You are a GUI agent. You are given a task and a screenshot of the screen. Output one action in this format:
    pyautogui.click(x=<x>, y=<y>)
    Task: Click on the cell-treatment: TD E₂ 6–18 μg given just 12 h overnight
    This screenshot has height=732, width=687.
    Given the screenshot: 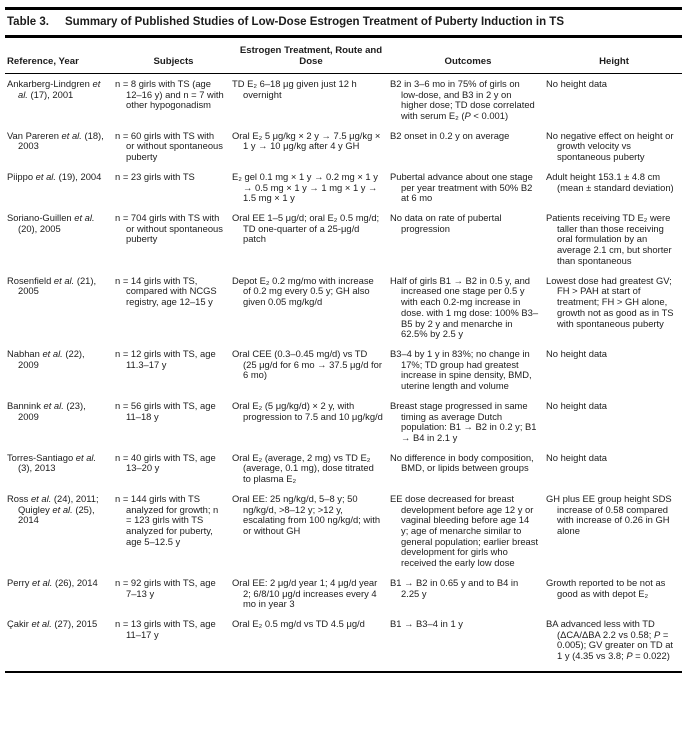 What is the action you would take?
    pyautogui.click(x=294, y=88)
    